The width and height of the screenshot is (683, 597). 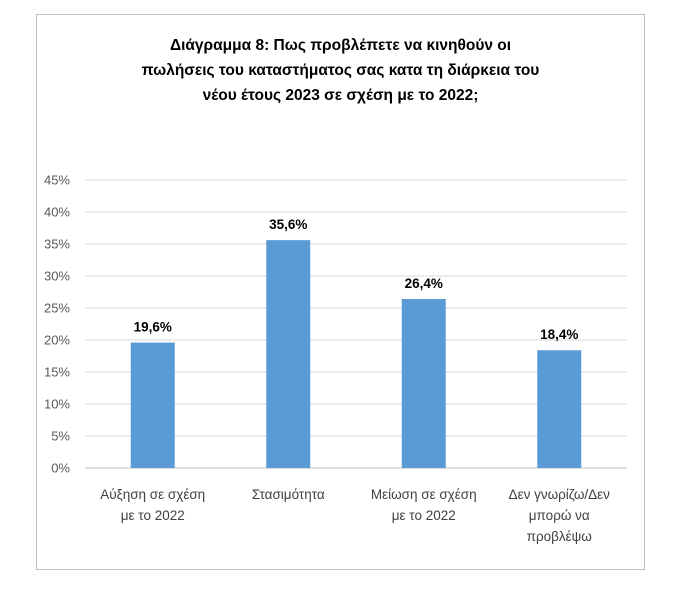 What do you see at coordinates (559, 515) in the screenshot?
I see `category-label: μπορώ να` at bounding box center [559, 515].